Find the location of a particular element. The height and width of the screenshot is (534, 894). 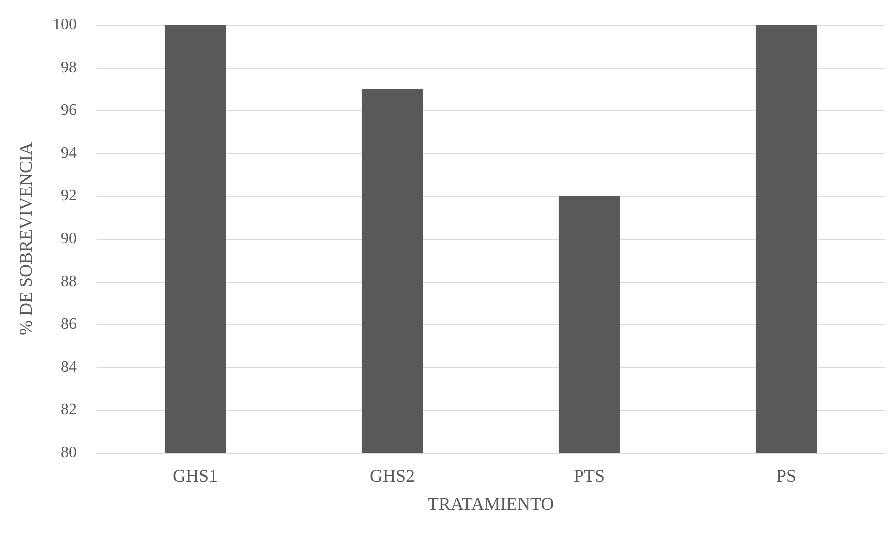

y-tick-label: 86 is located at coordinates (69, 325).